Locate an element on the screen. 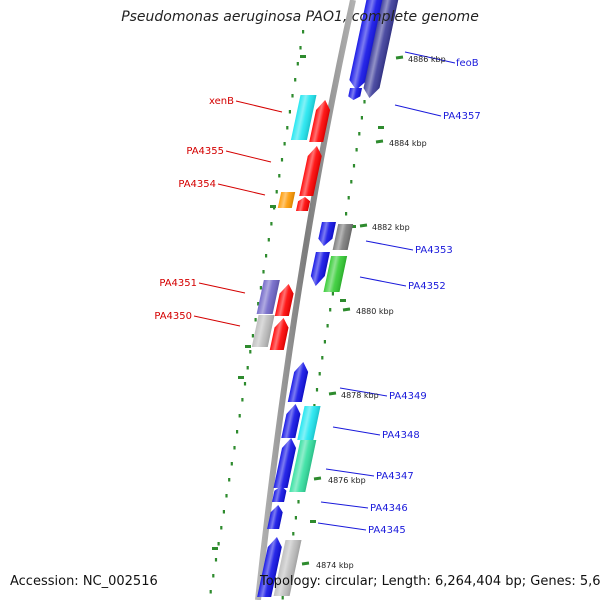  kbp-ticks is located at coordinates (352, 310).